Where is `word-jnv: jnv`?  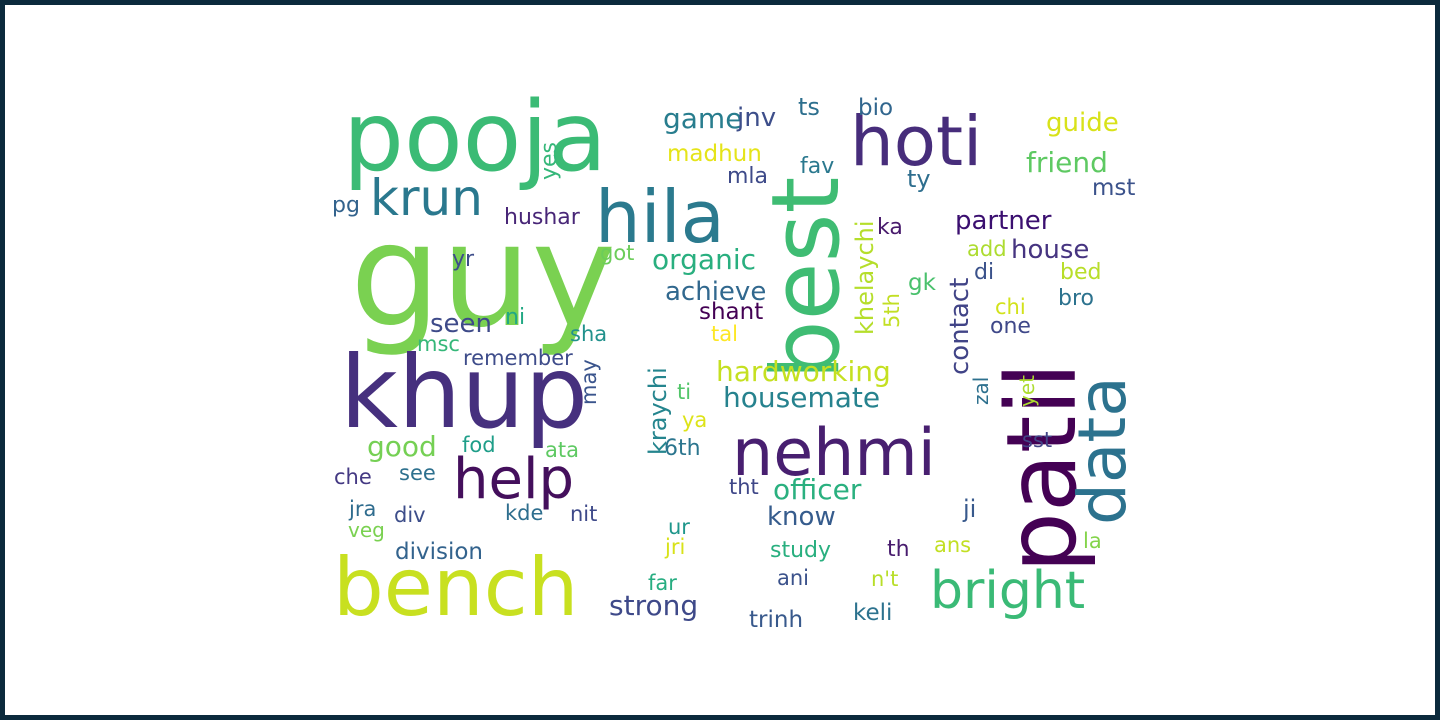
word-jnv: jnv is located at coordinates (756, 118).